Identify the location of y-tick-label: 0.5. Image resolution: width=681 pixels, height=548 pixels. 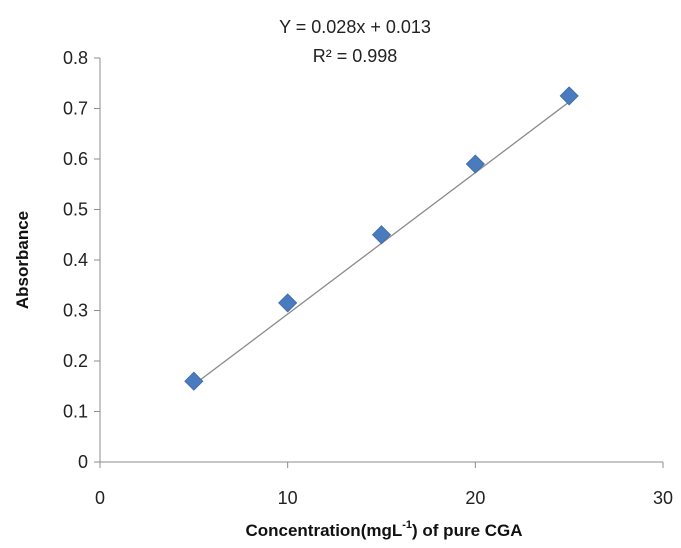
(75, 210).